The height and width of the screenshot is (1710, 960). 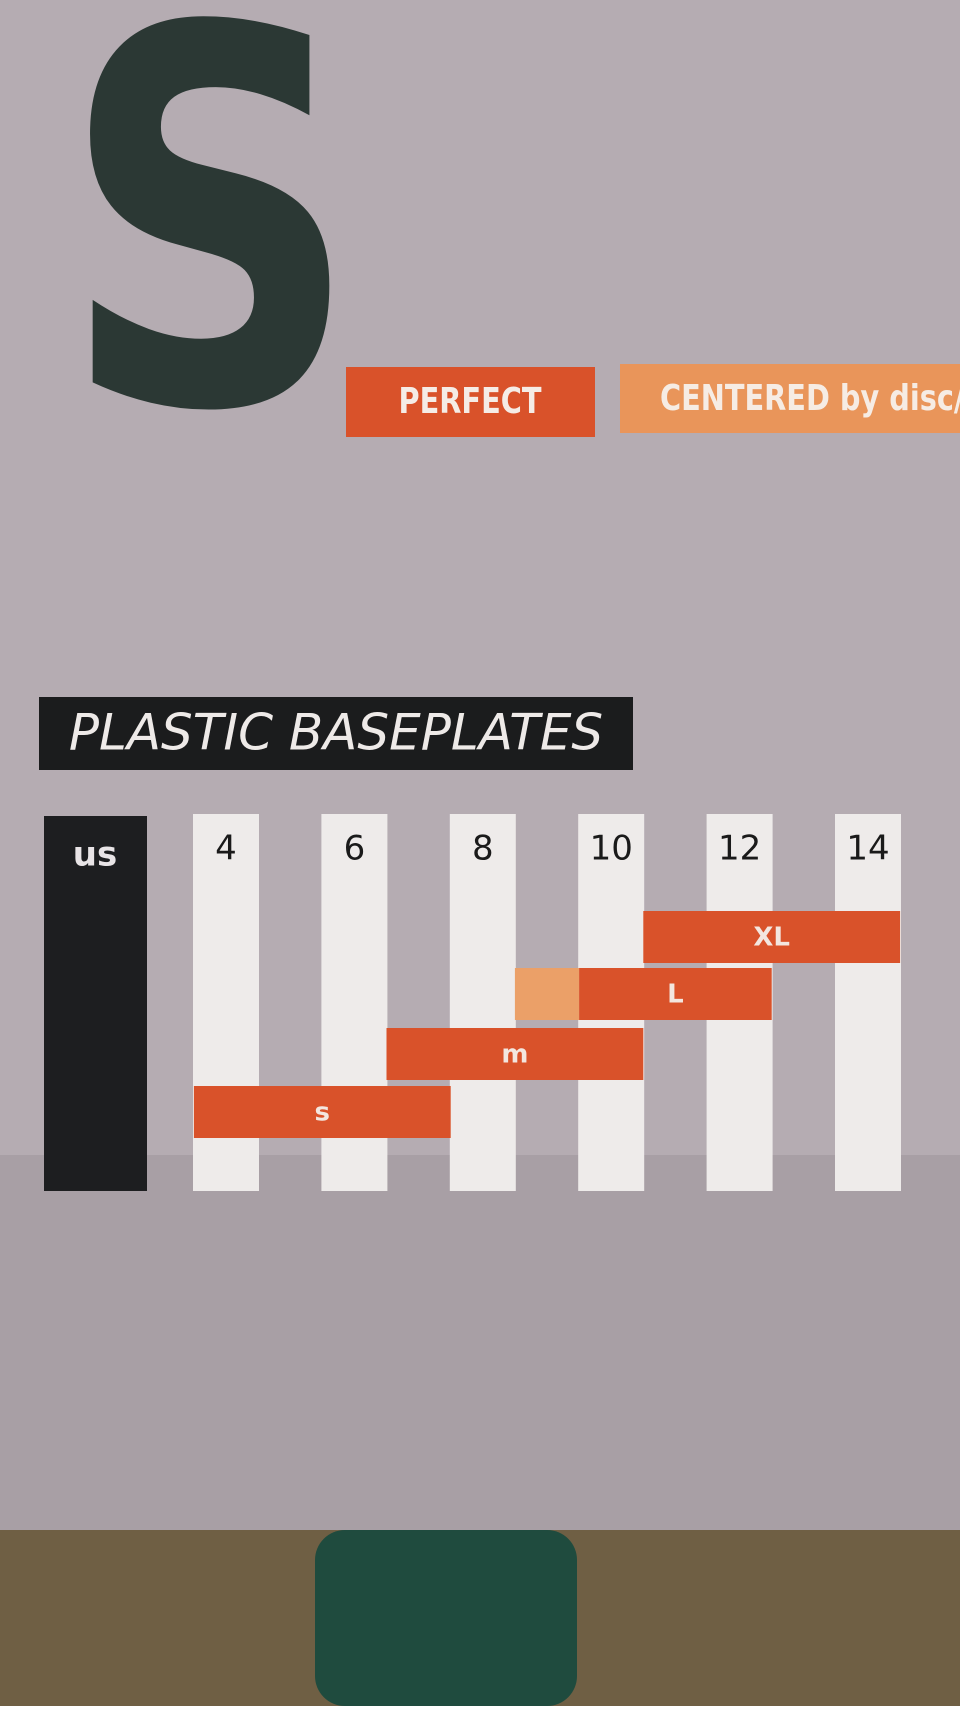 I want to click on chart-title: PLASTIC BASEPLATES, so click(x=336, y=733).